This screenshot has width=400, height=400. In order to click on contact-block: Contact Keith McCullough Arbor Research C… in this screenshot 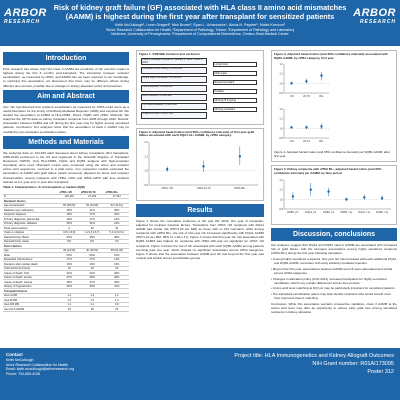, I will do `click(61, 364)`.